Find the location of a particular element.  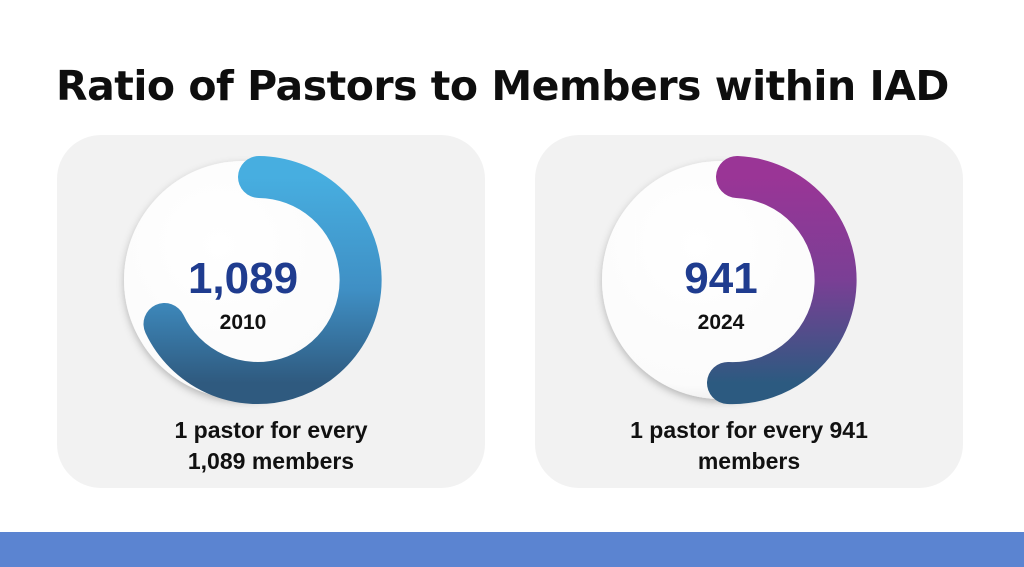

donut-face is located at coordinates (721, 280).